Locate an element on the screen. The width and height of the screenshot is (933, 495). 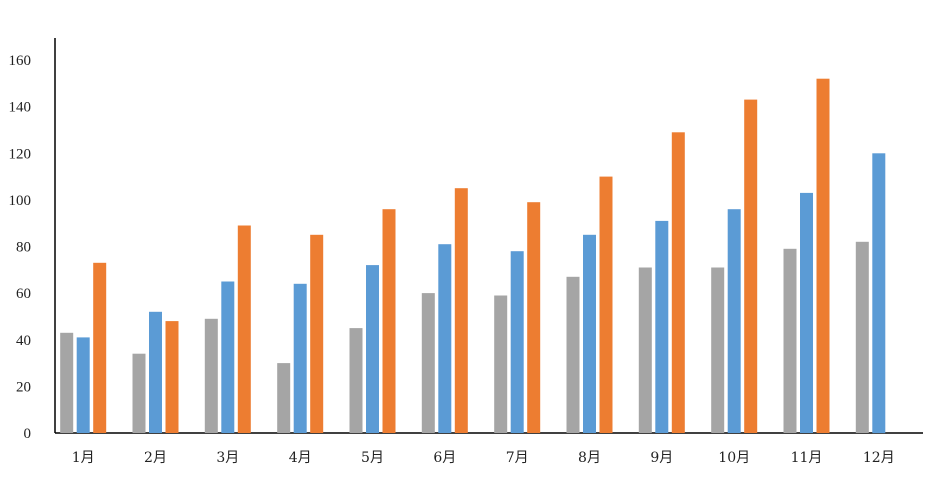
y-tick-label: 60 is located at coordinates (23, 294).